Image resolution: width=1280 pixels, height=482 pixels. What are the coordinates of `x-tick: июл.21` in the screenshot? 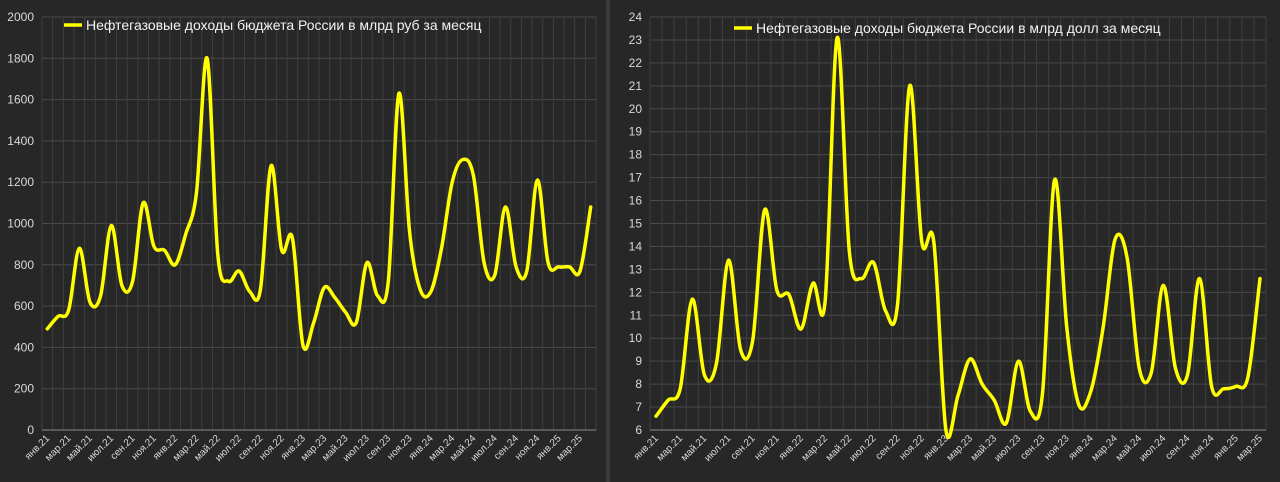 It's located at (718, 448).